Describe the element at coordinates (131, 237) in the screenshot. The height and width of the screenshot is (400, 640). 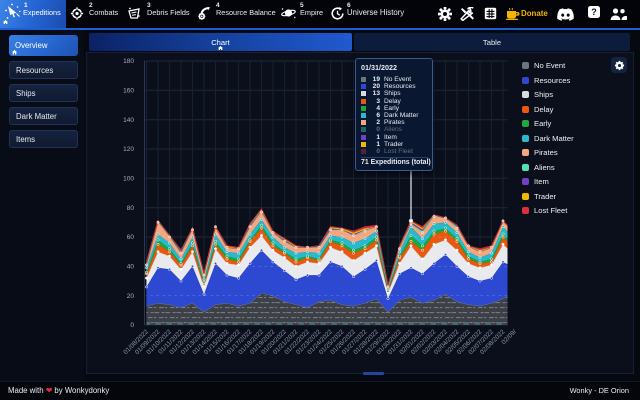
I see `svg-text: 60` at that location.